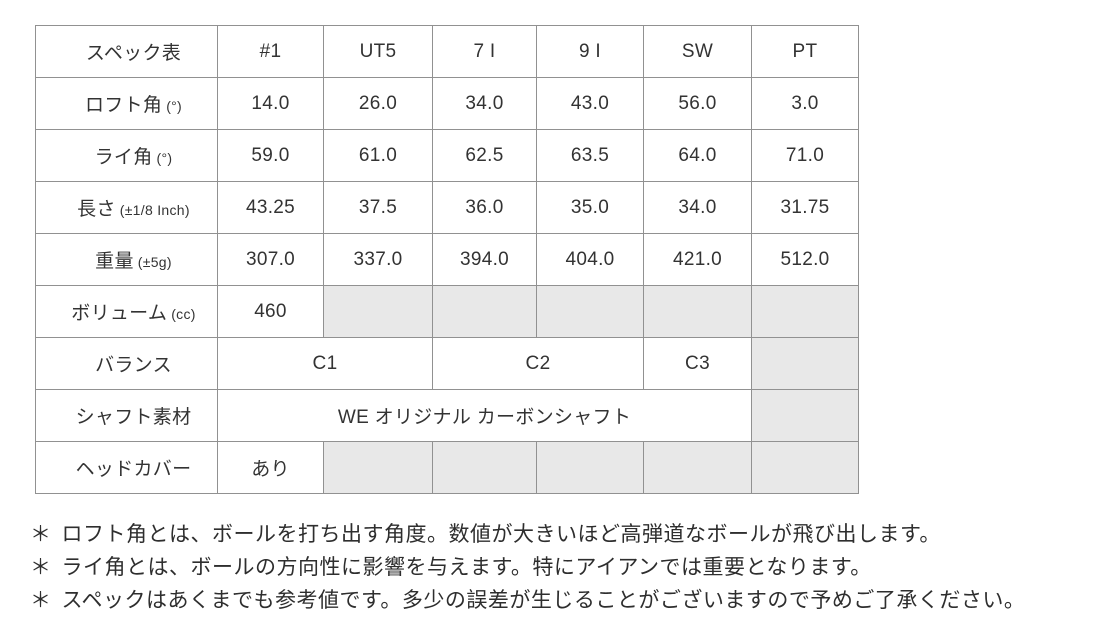 This screenshot has width=1103, height=625. Describe the element at coordinates (164, 158) in the screenshot. I see `lie-unit: (°)` at that location.